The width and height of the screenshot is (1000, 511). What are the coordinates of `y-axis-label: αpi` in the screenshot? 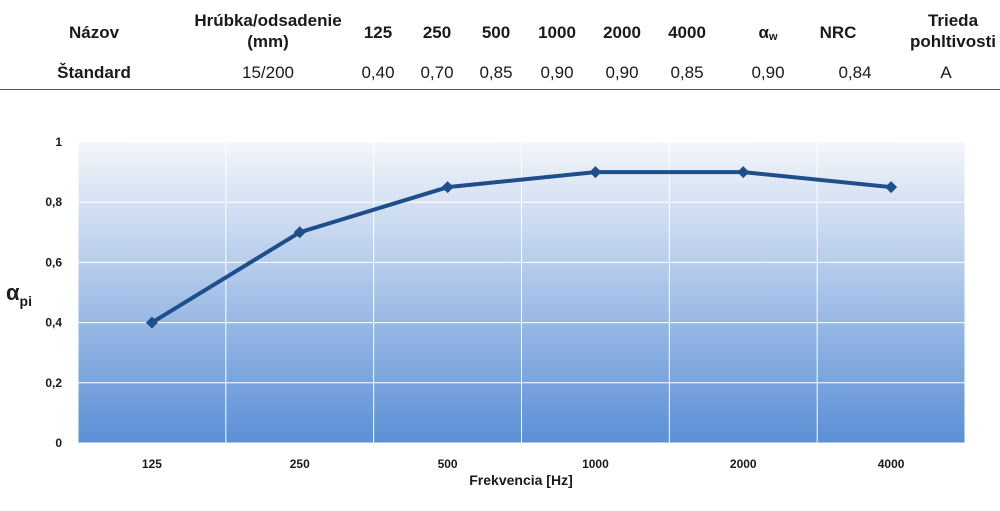 It's located at (19, 294).